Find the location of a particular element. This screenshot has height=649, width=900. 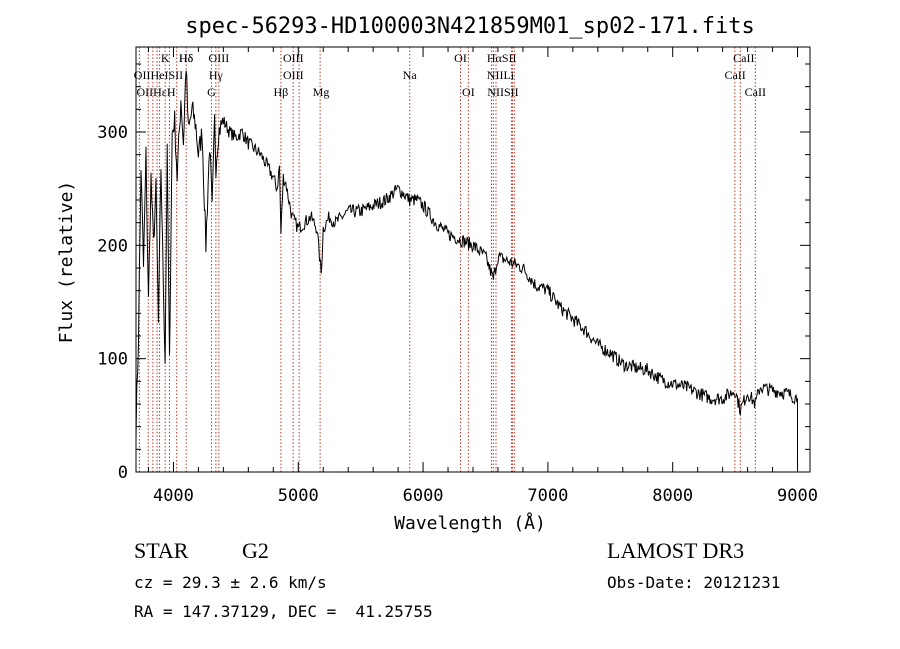

line-label: HαSII is located at coordinates (502, 58).